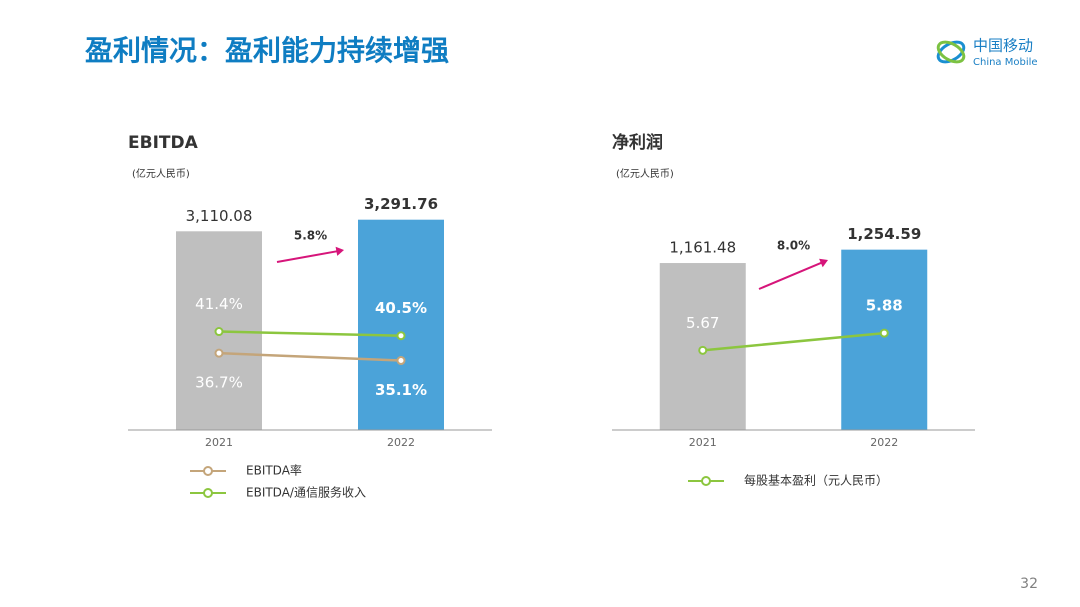 The height and width of the screenshot is (607, 1080). Describe the element at coordinates (163, 143) in the screenshot. I see `chart-title: EBITDA` at that location.